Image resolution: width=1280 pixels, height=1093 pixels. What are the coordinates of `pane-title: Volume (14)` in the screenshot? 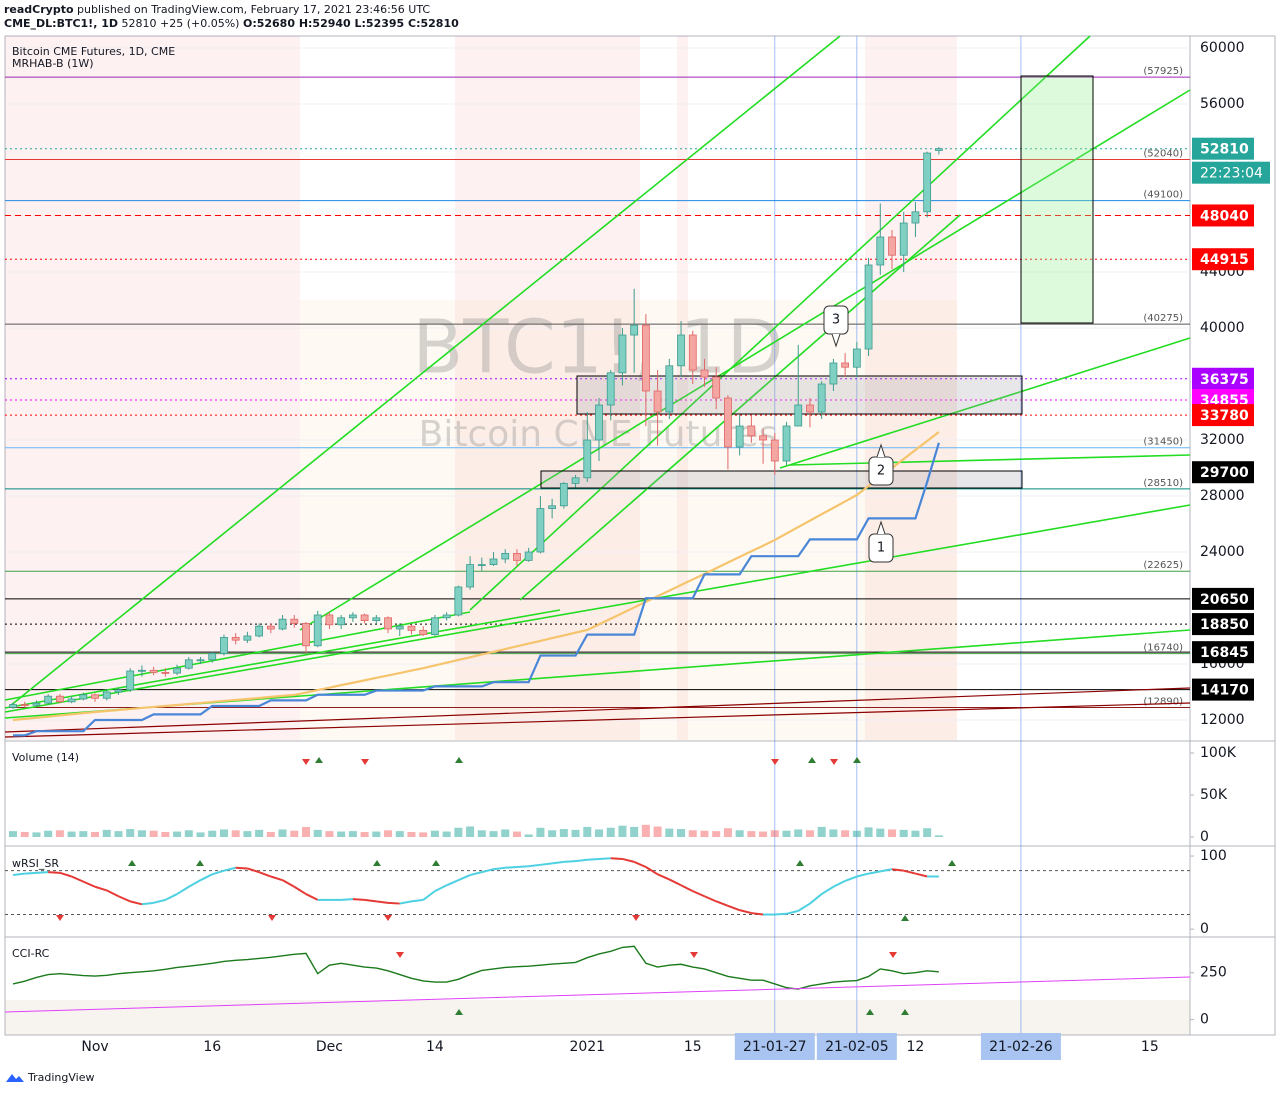 It's located at (45, 757).